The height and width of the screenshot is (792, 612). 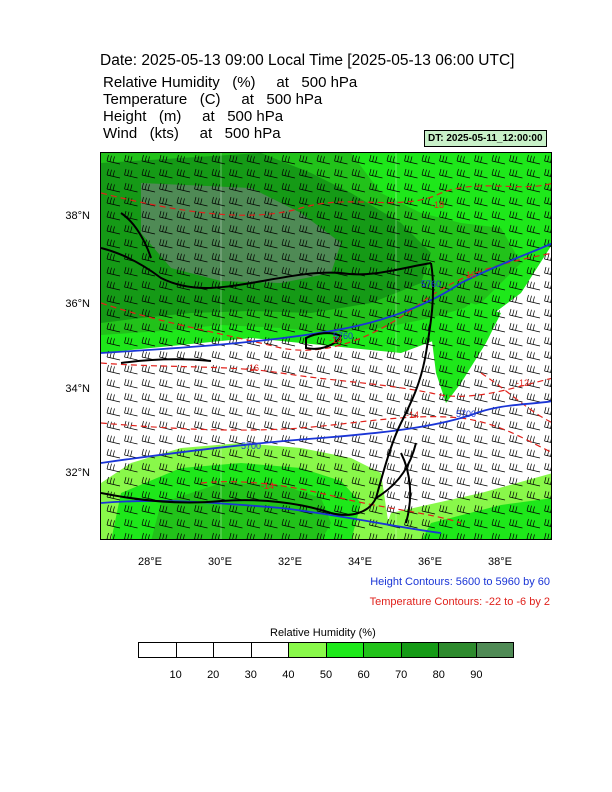 What do you see at coordinates (343, 336) in the screenshot?
I see `height-label: 5760` at bounding box center [343, 336].